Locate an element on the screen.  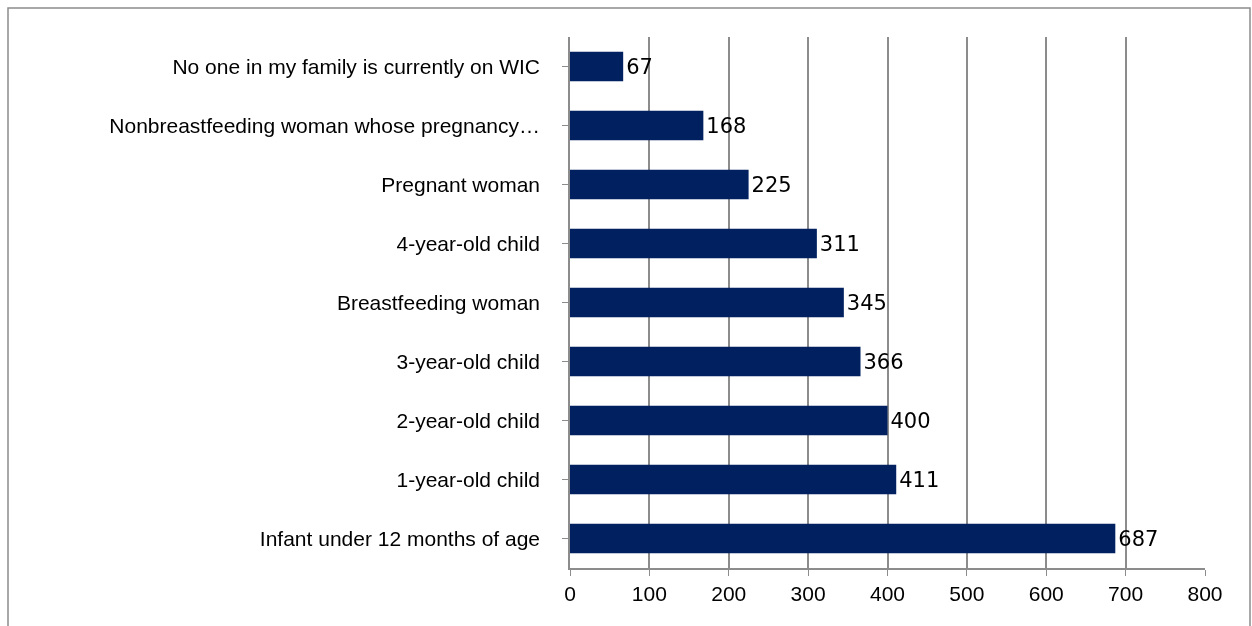
data-label: 366 is located at coordinates (883, 361).